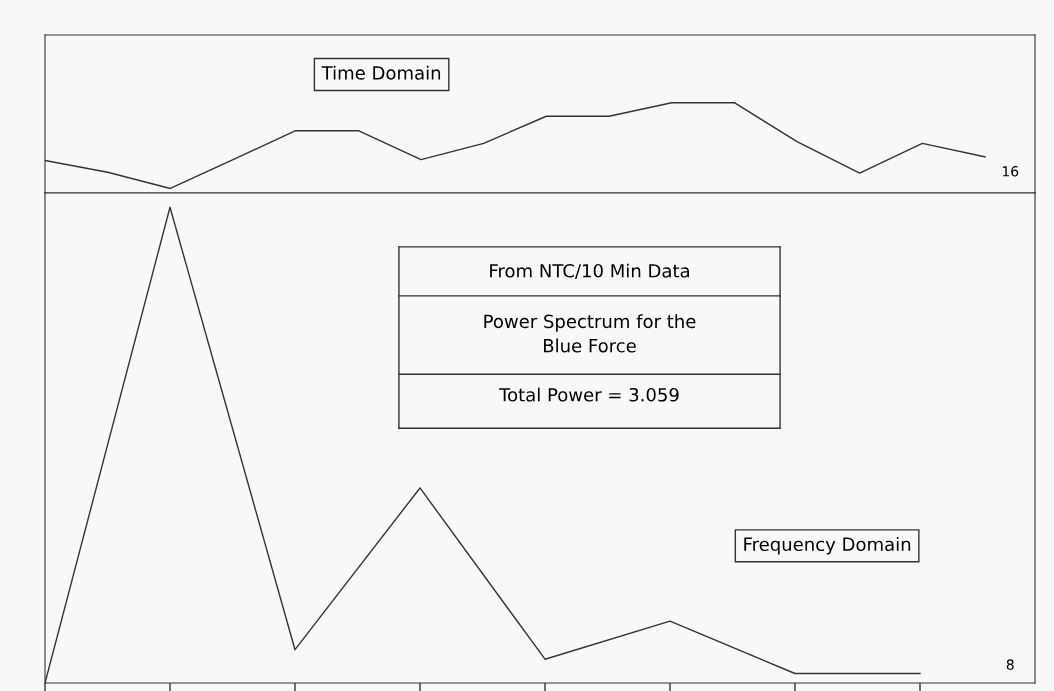  I want to click on annotation: 16, so click(1010, 171).